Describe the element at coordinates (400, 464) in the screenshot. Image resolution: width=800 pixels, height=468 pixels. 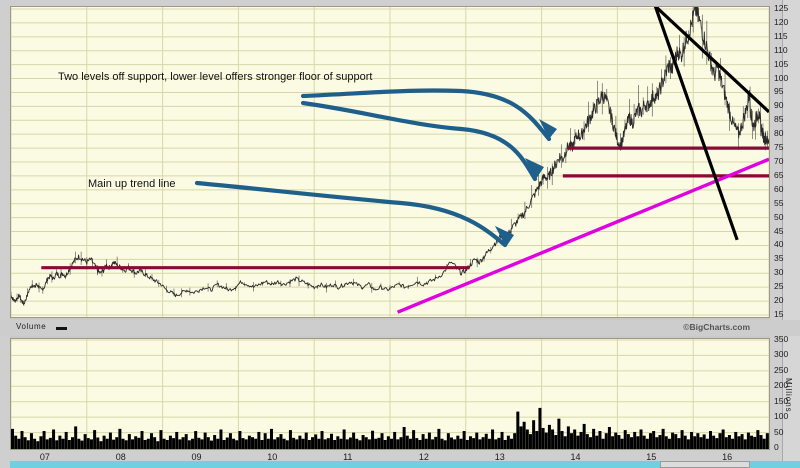
I see `bottom-scrollbar` at that location.